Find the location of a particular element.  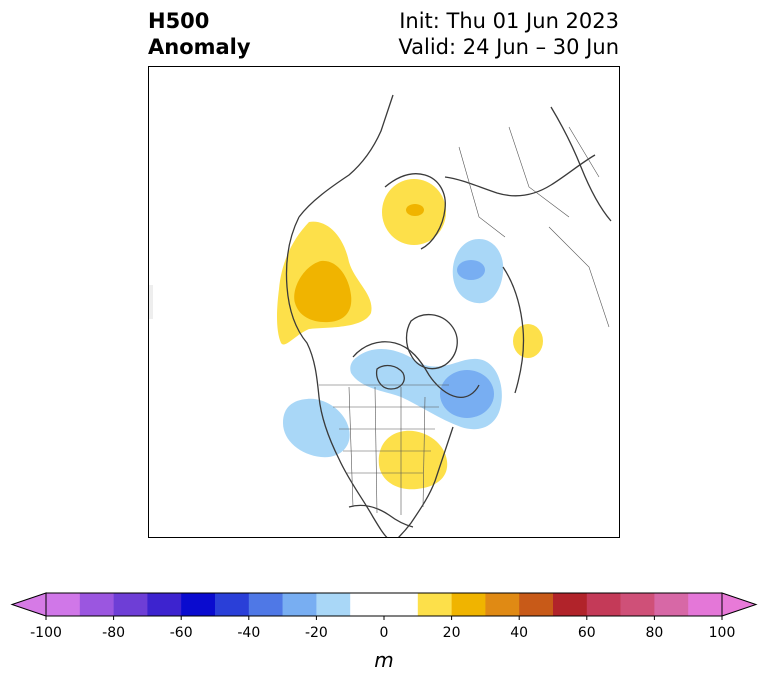

init-date: Init: Thu 01 Jun 2023 is located at coordinates (509, 21).